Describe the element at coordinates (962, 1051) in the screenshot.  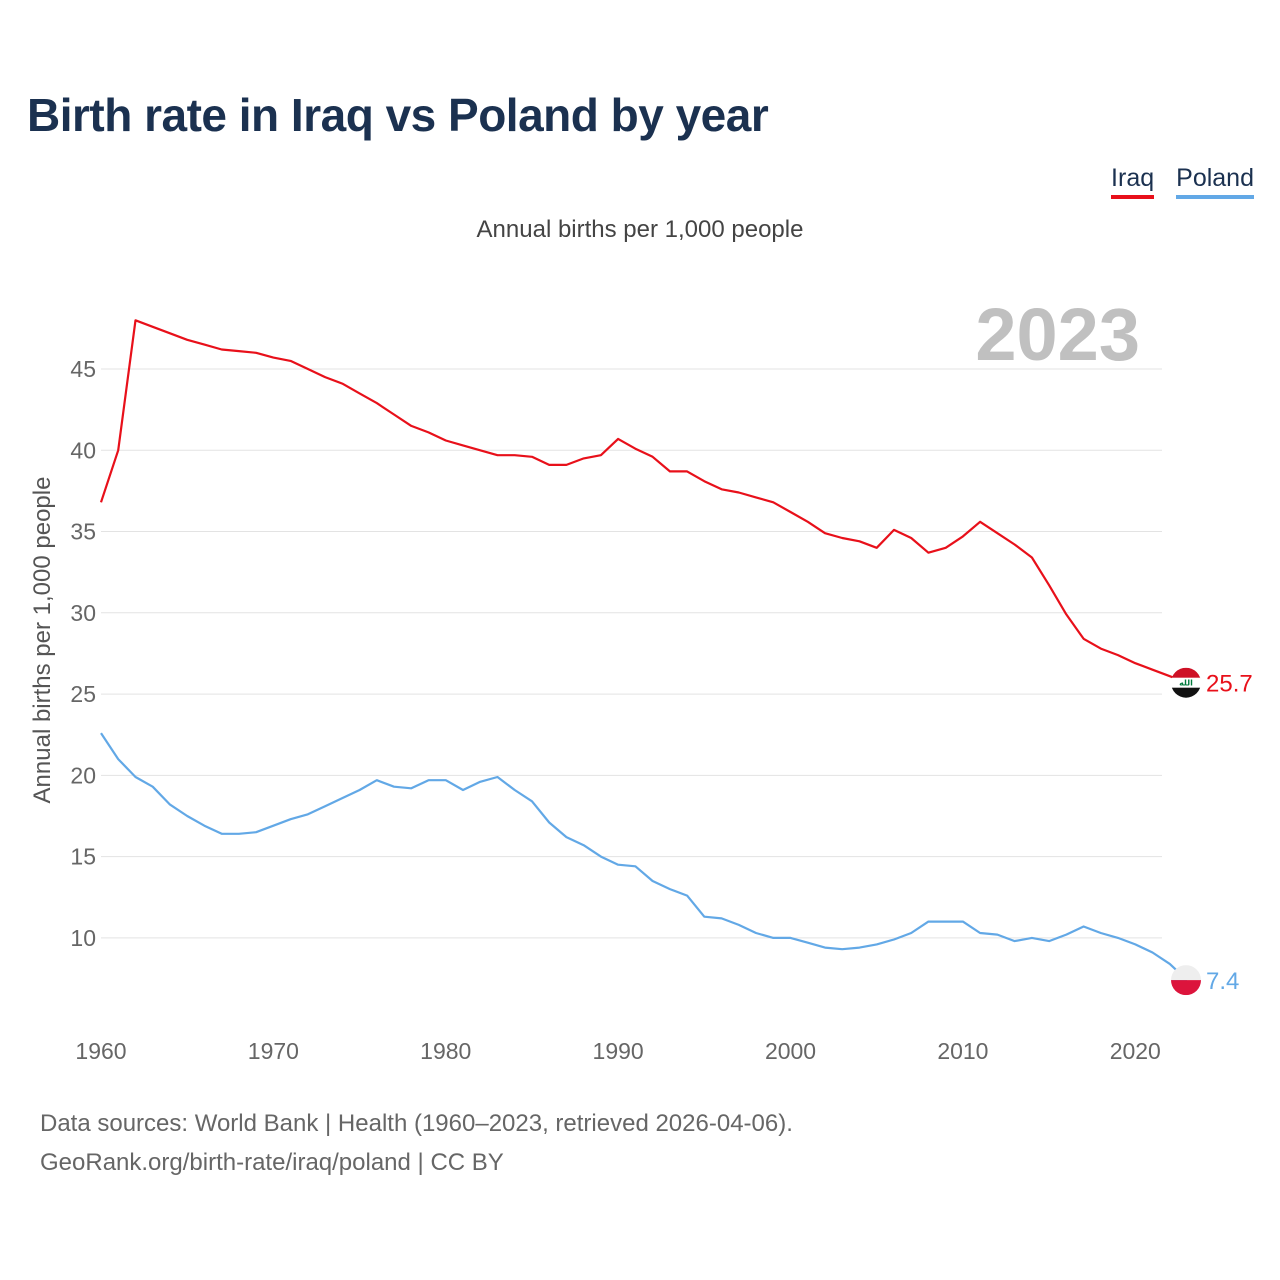
I see `x-tick-label: 2010` at that location.